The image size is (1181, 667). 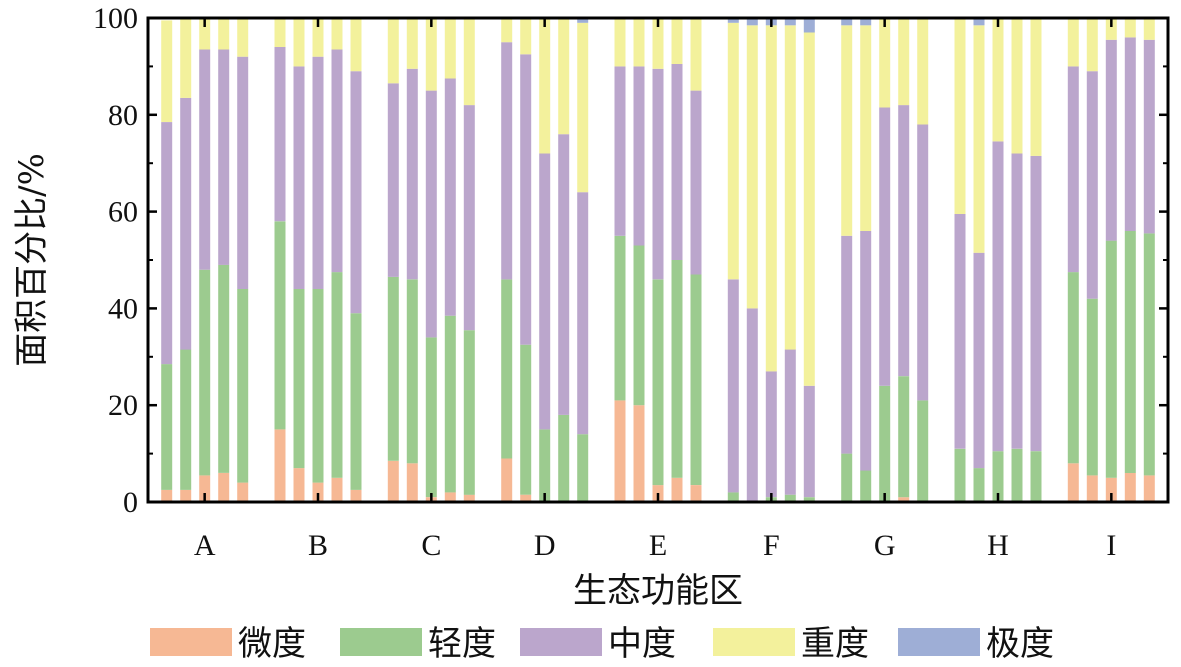 What do you see at coordinates (115, 260) in the screenshot?
I see `y-tick-labels: 0 20 40 60 80 100` at bounding box center [115, 260].